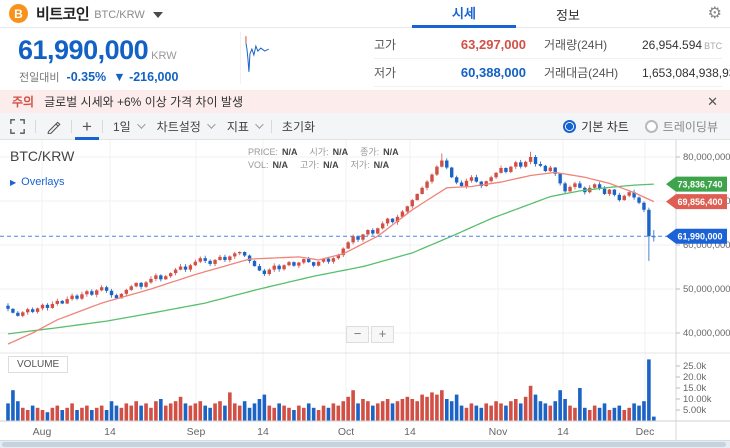  I want to click on price-tag-label: 73,836,740, so click(699, 184).